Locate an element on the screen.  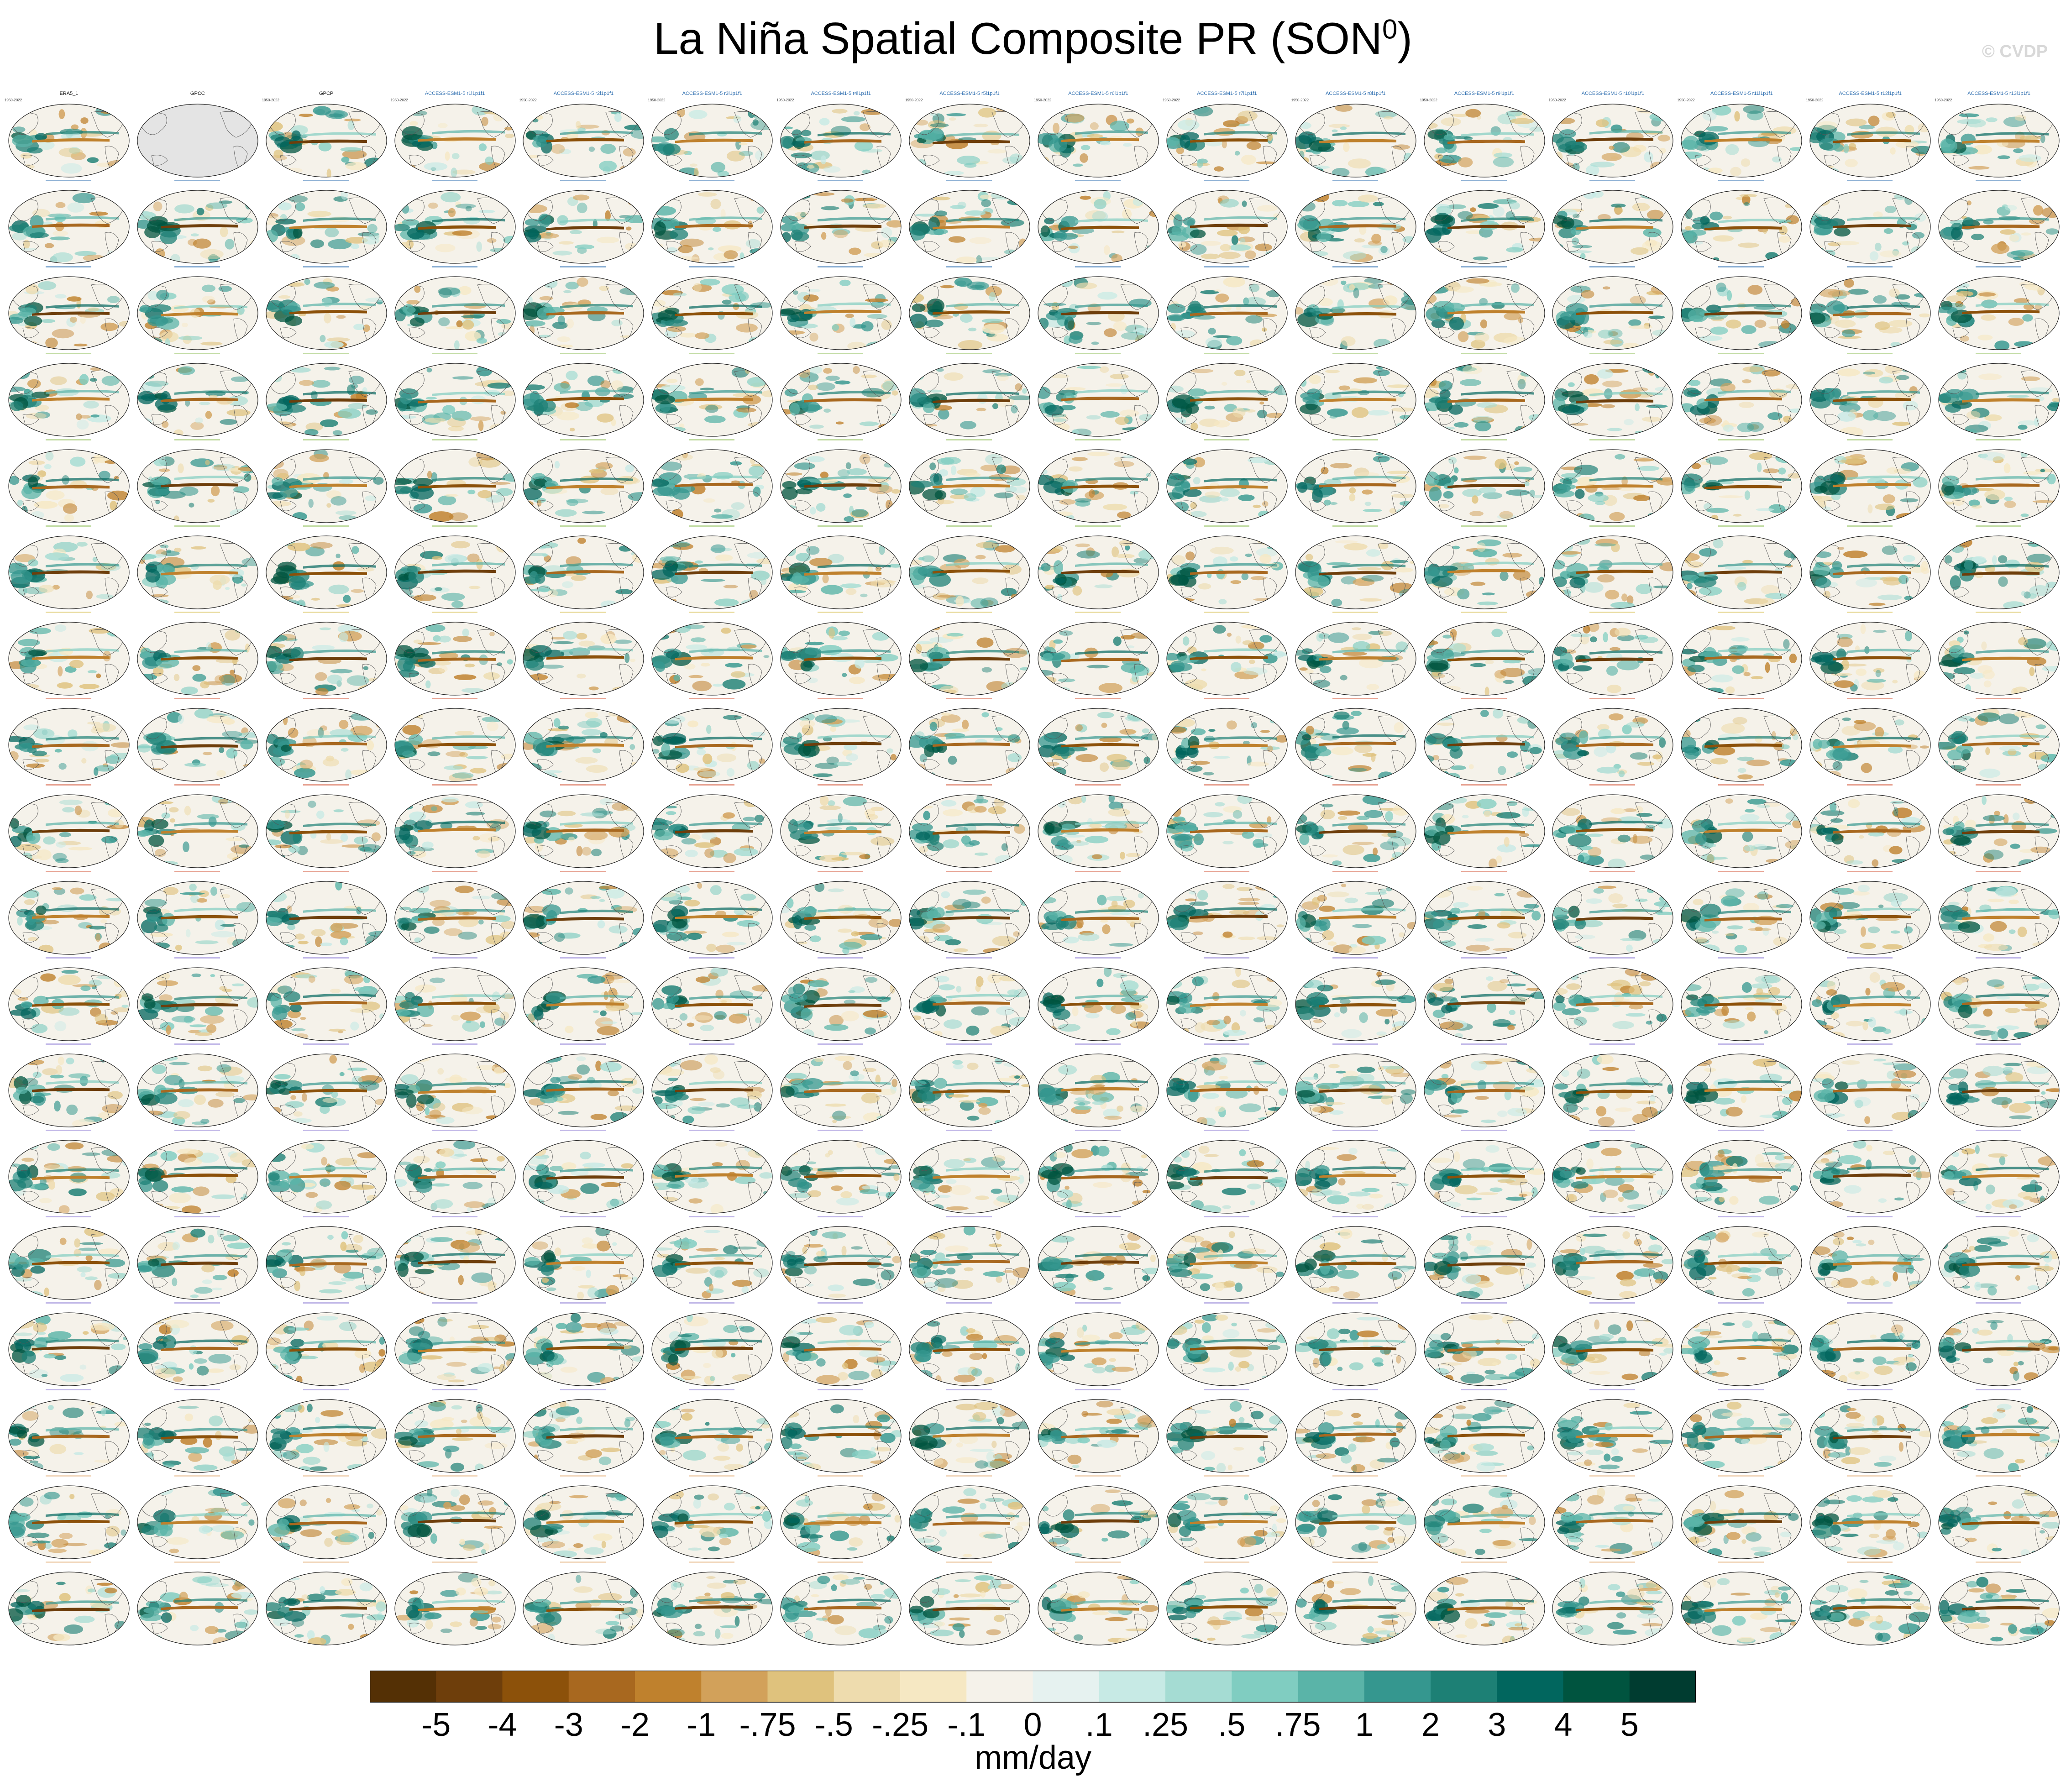
panel-period: 1950-2022 is located at coordinates (13, 100).